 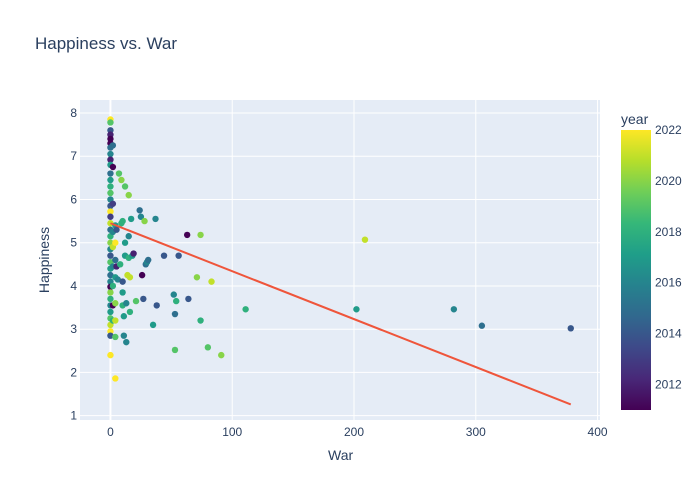 I want to click on x-tick-label: 300, so click(x=476, y=432).